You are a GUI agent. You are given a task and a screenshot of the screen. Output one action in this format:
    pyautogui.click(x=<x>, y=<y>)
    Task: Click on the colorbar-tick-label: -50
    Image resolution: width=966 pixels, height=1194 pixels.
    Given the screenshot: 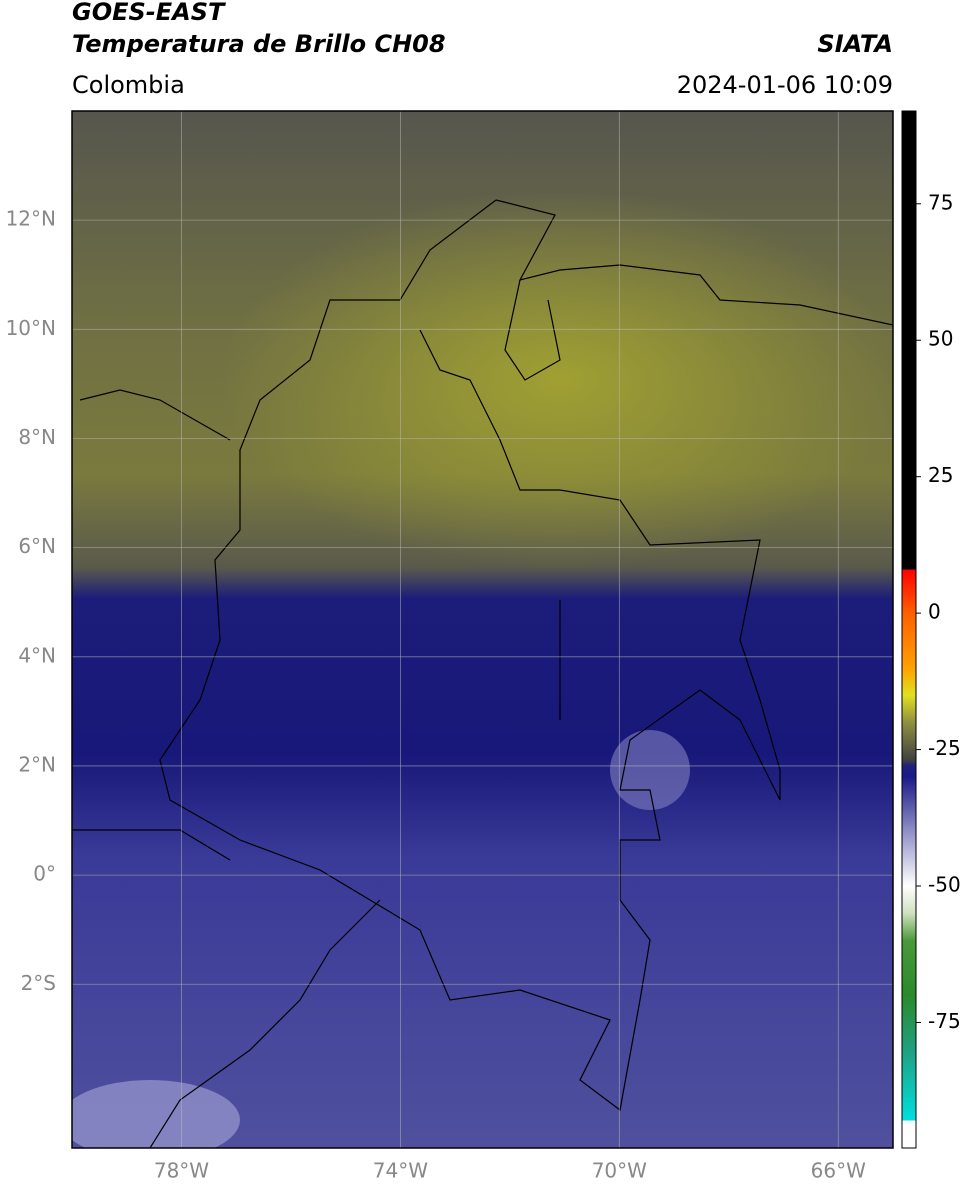 What is the action you would take?
    pyautogui.click(x=944, y=885)
    